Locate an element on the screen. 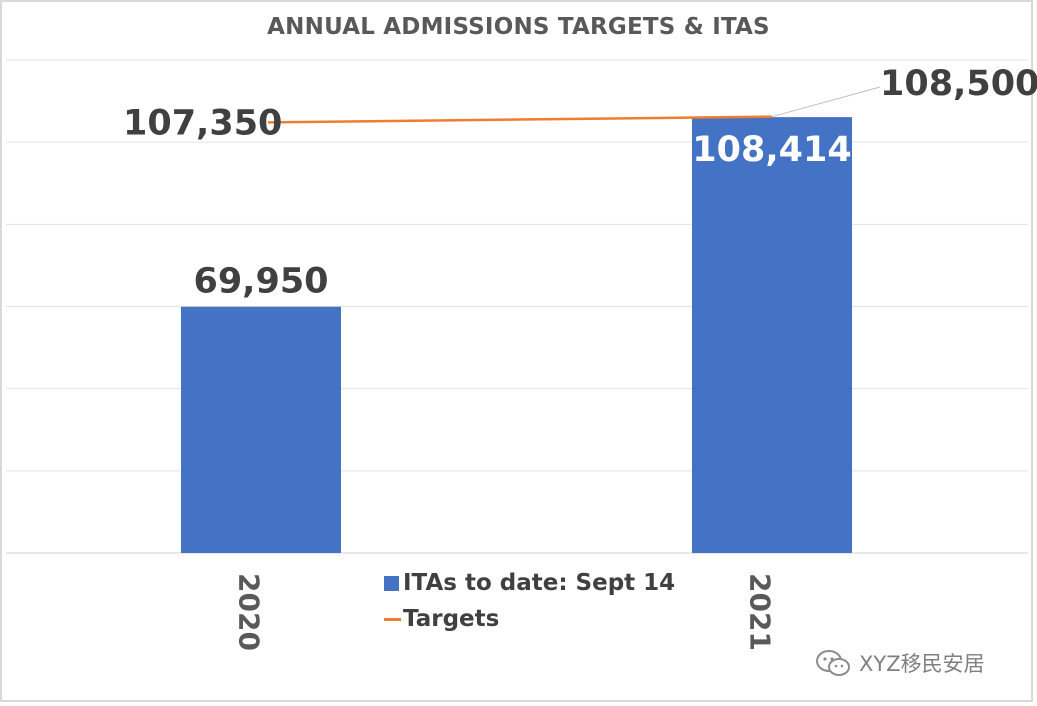  chart-title: ANNUAL ADMISSIONS TARGETS & ITAS is located at coordinates (518, 27).